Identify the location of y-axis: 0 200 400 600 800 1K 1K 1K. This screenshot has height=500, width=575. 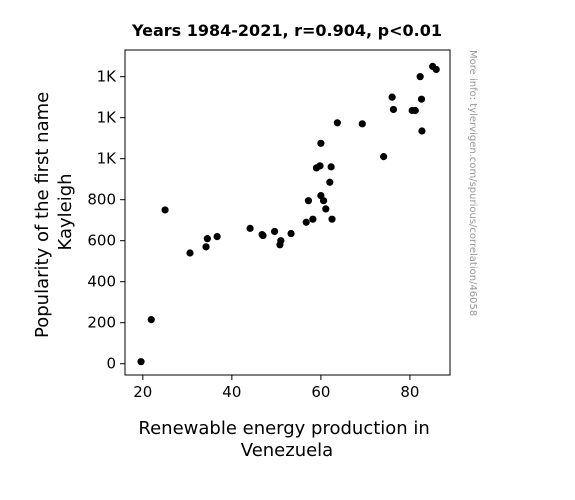
(106, 220).